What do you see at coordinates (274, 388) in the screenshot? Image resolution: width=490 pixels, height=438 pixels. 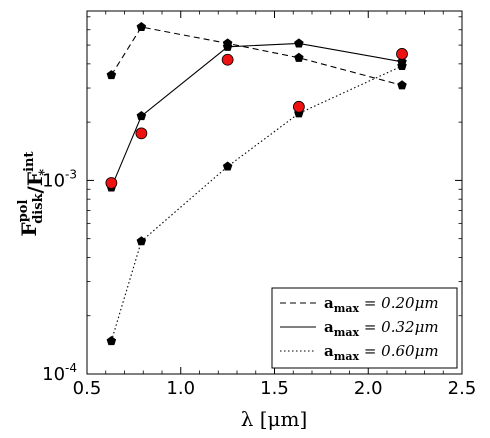 I see `x-tick-label: 1.5` at bounding box center [274, 388].